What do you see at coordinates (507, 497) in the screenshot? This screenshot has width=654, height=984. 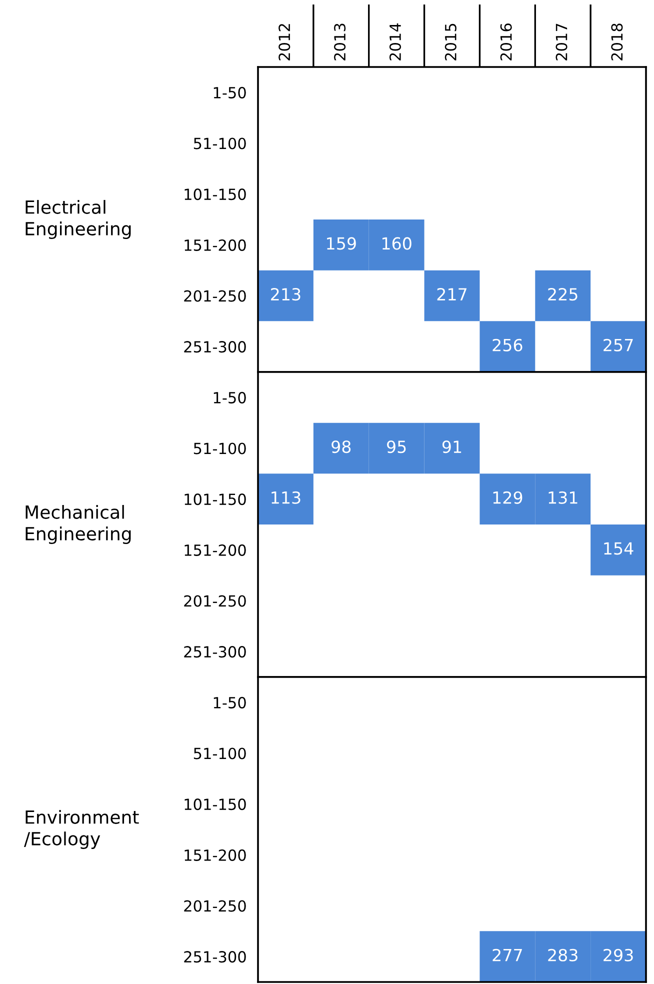 I see `data-label: 129` at bounding box center [507, 497].